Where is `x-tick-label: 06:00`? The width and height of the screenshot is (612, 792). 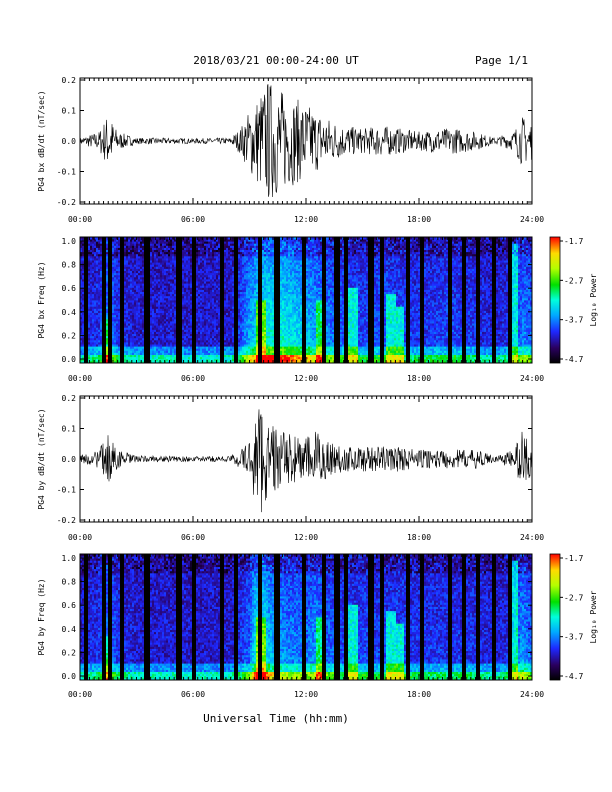
x-tick-label: 06:00 is located at coordinates (193, 219).